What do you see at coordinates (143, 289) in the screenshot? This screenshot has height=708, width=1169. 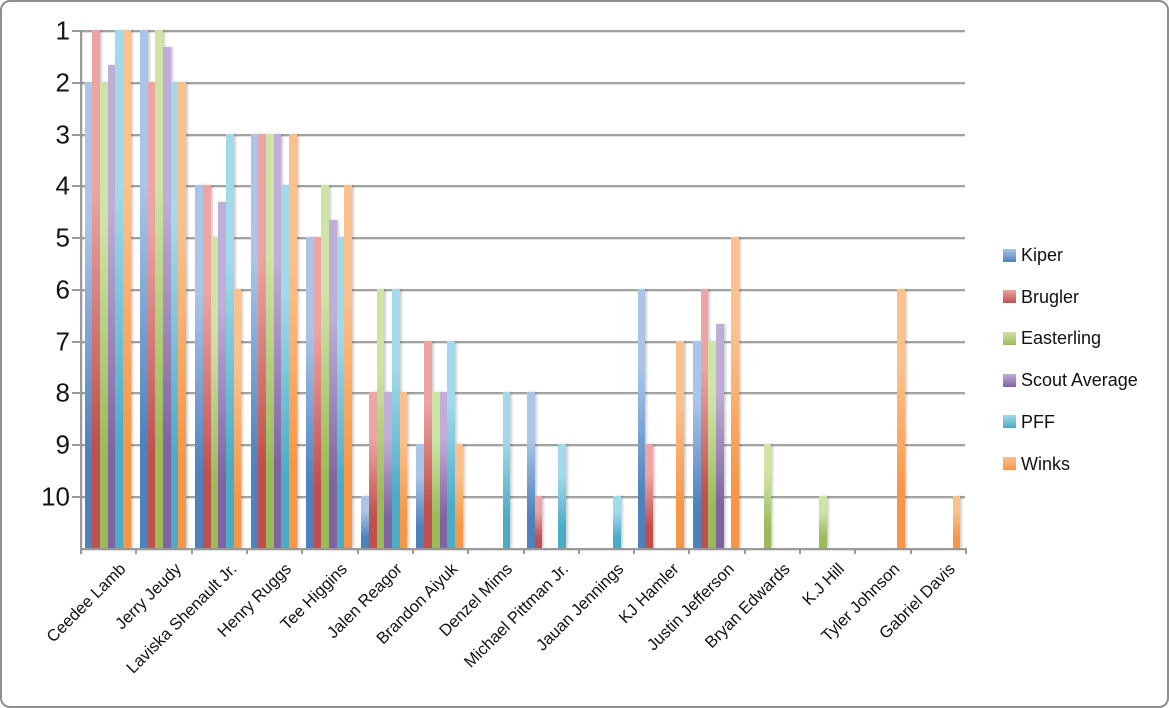 I see `bar-kiper-jerry-jeudy` at bounding box center [143, 289].